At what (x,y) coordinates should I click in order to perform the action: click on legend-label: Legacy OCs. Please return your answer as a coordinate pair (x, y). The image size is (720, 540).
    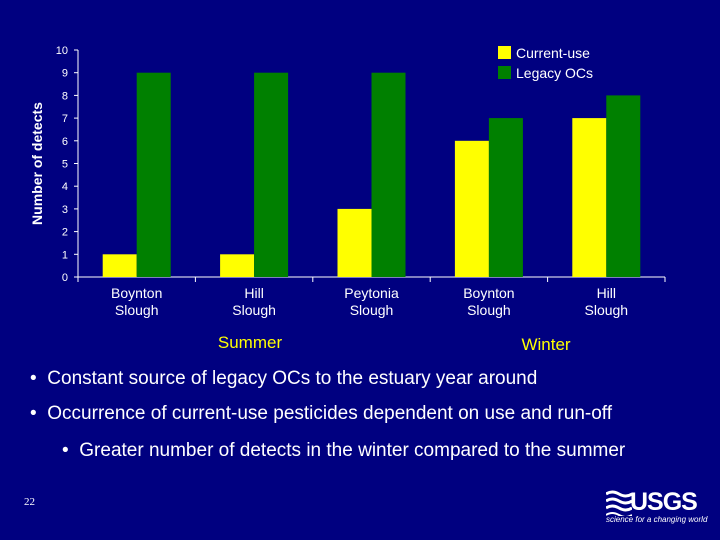
    Looking at the image, I should click on (554, 73).